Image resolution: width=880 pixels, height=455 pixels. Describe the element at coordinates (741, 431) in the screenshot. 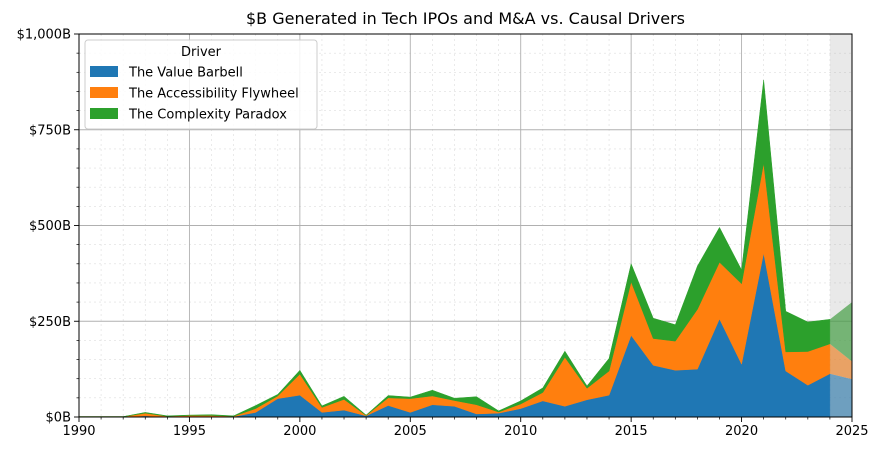

I see `x-tick-label: 2020` at that location.